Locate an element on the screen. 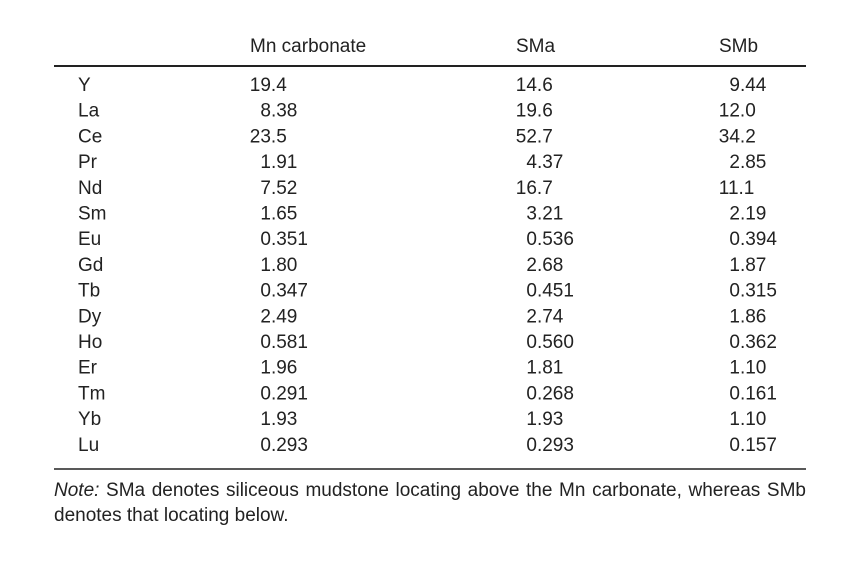 This screenshot has width=860, height=566. cell: 1.96 is located at coordinates (278, 368).